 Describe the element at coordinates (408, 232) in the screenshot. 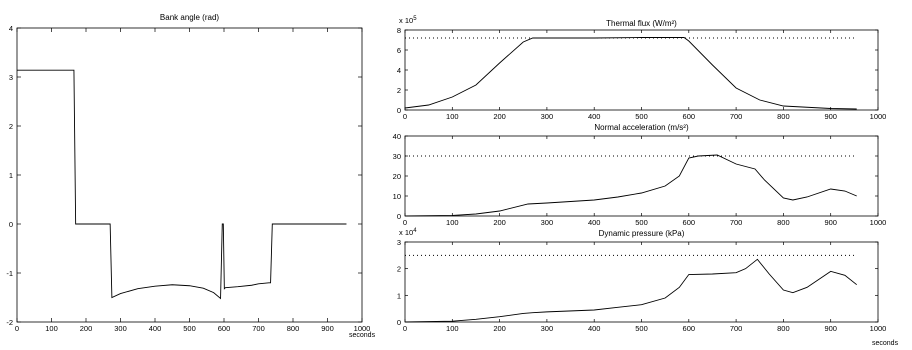

I see `axis-exponent-label: x 104` at that location.